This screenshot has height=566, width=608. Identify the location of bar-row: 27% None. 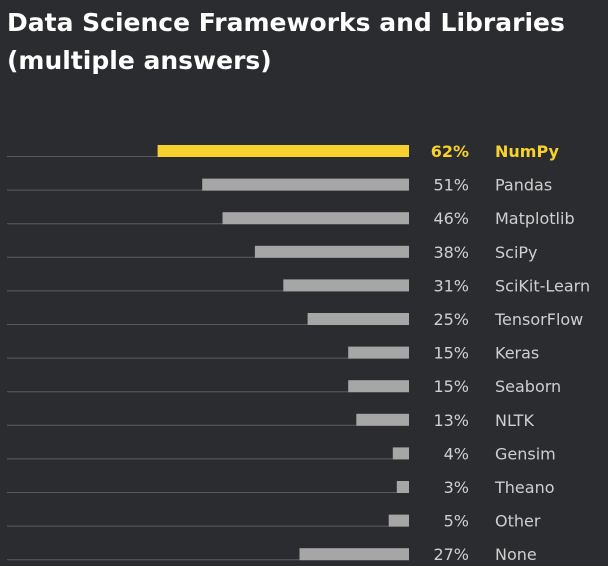
(272, 554).